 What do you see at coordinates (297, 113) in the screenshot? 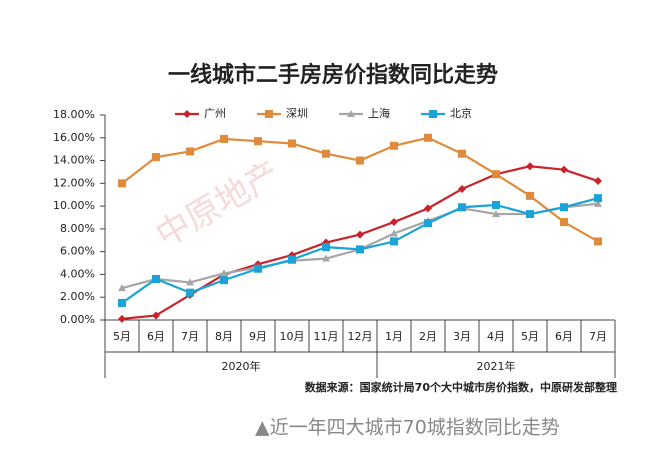
I see `legend-label: 深圳` at bounding box center [297, 113].